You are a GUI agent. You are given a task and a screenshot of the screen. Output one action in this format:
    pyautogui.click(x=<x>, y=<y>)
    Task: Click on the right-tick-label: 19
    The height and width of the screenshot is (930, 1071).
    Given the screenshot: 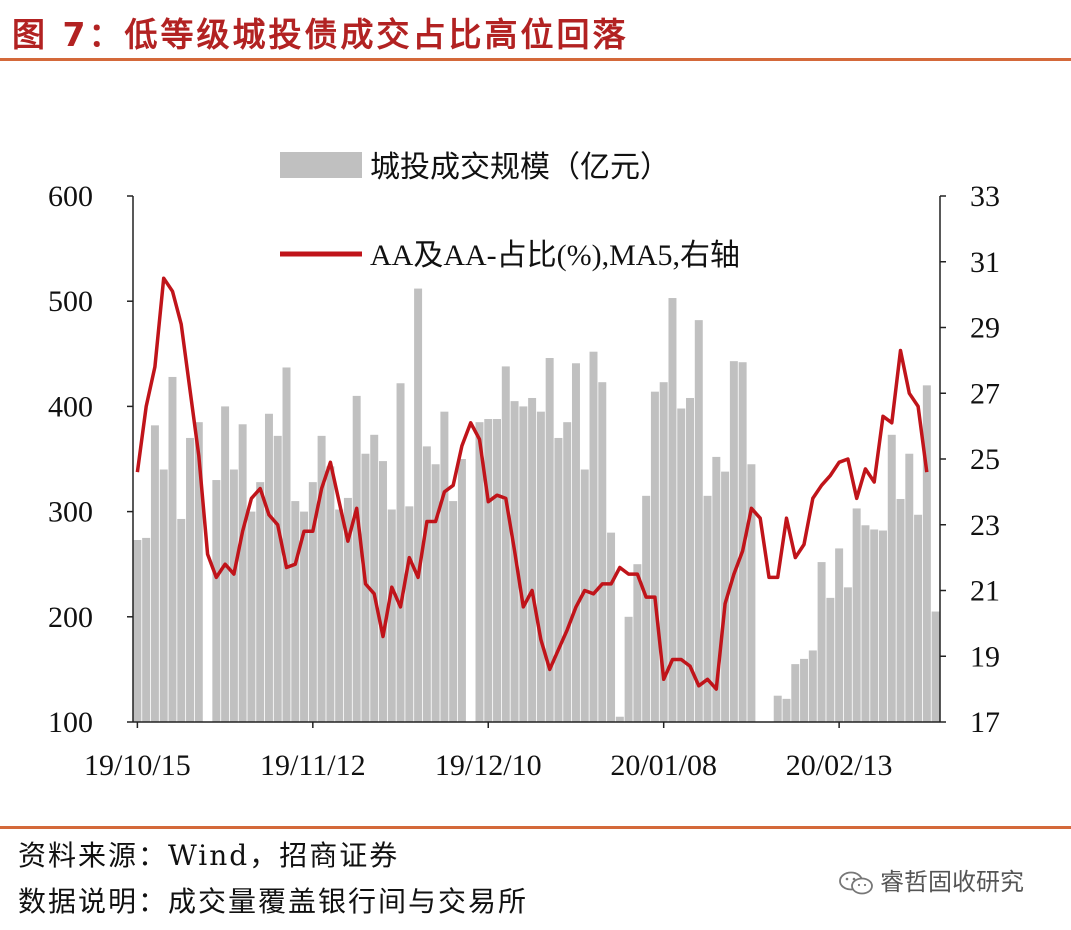 What is the action you would take?
    pyautogui.click(x=985, y=656)
    